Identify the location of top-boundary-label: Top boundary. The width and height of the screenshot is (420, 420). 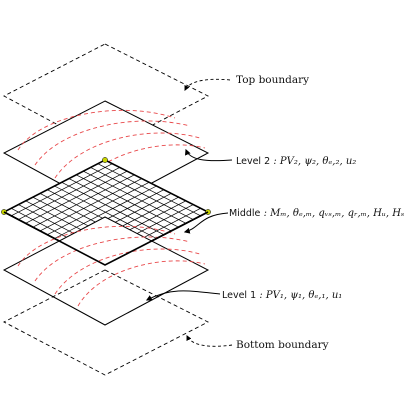
(272, 80).